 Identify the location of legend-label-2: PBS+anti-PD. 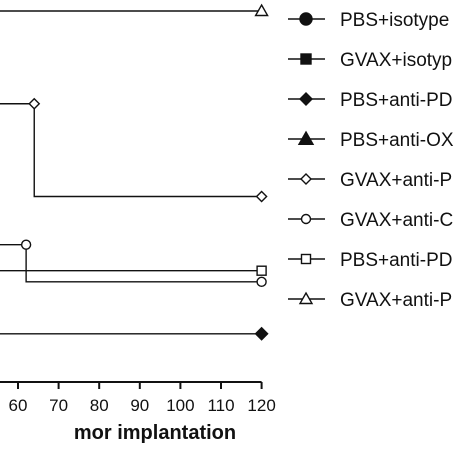
(396, 100).